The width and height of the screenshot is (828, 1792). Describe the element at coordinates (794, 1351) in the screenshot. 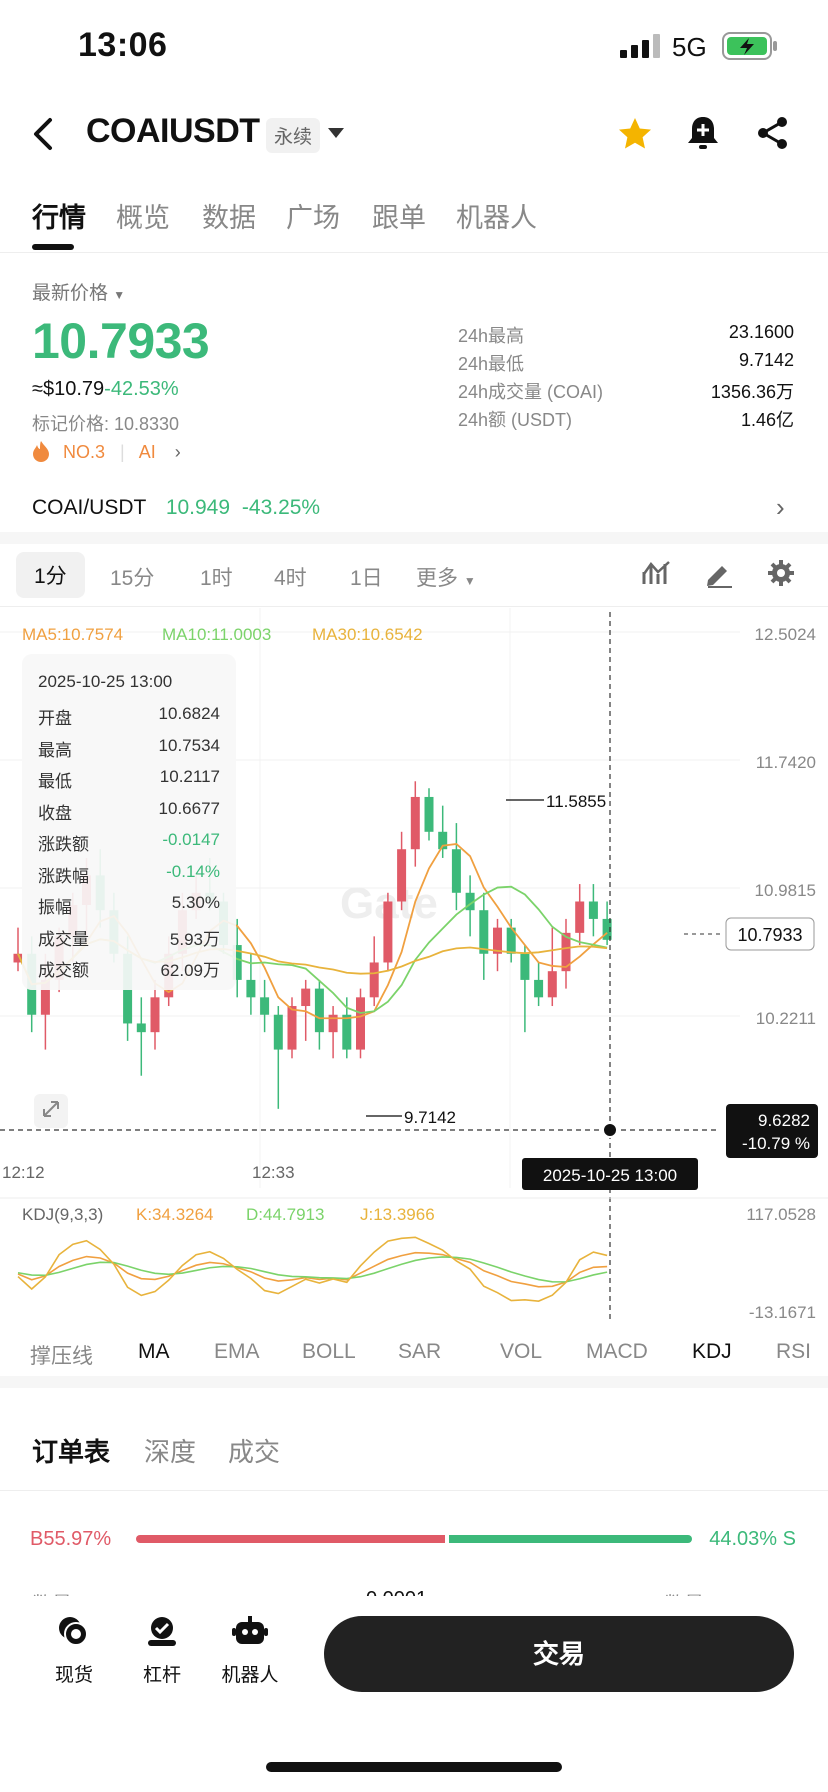

I see `indicator-rsi: RSI` at that location.